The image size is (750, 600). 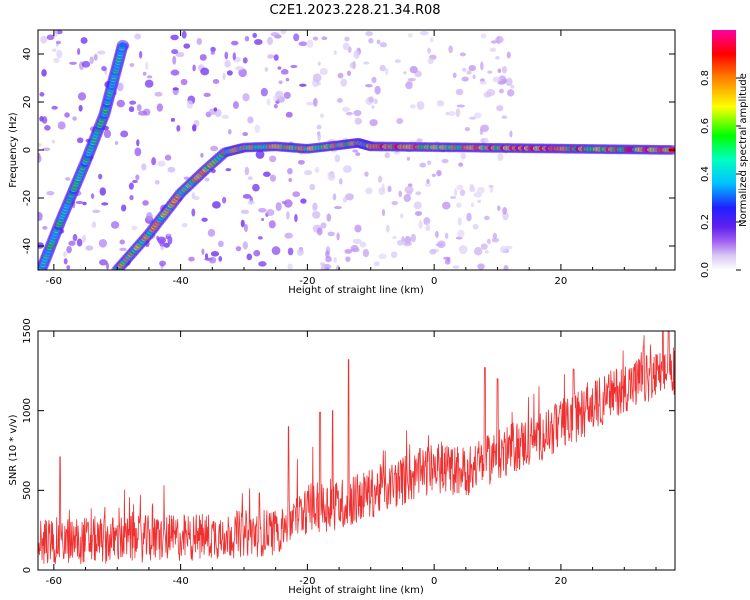 I want to click on figure-title: C2E1.2023.228.21.34.R08, so click(x=354, y=10).